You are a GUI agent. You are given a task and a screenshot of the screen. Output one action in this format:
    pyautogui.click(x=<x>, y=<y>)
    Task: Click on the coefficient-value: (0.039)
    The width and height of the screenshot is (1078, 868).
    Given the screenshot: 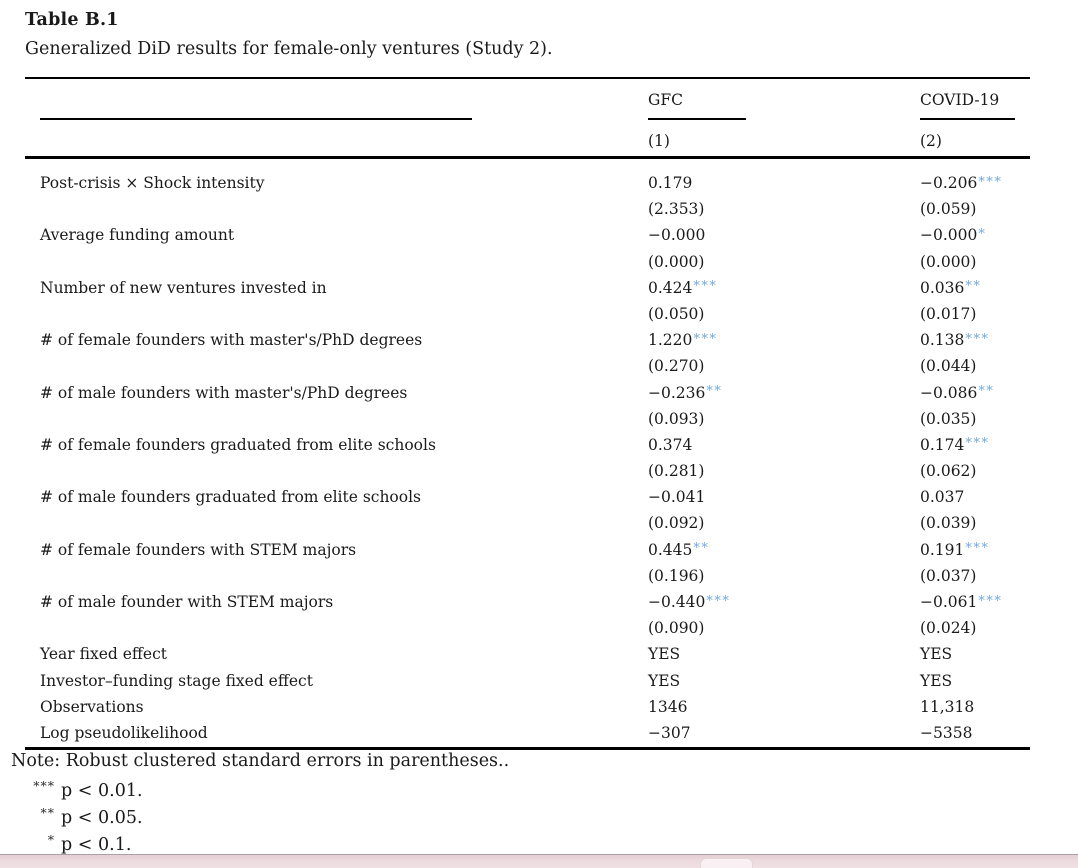 What is the action you would take?
    pyautogui.click(x=948, y=523)
    